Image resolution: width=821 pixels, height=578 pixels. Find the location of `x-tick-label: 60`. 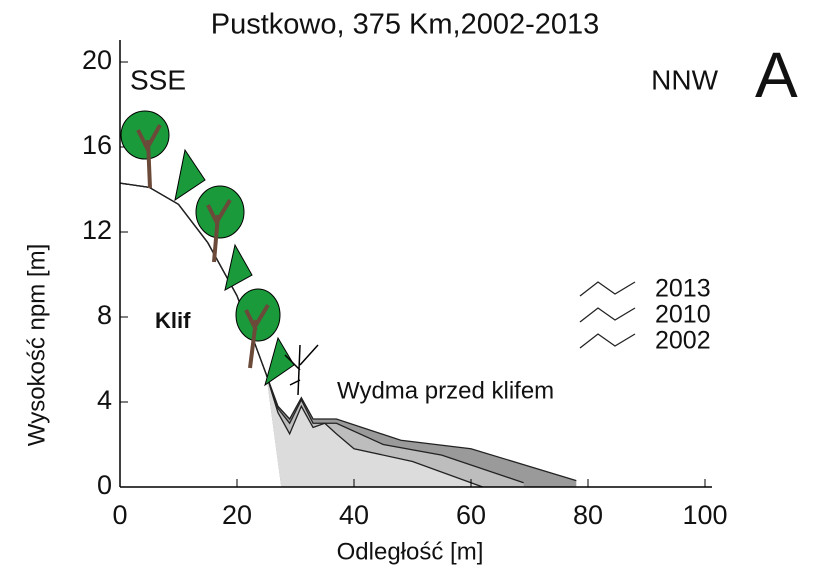

x-tick-label: 60 is located at coordinates (471, 515).